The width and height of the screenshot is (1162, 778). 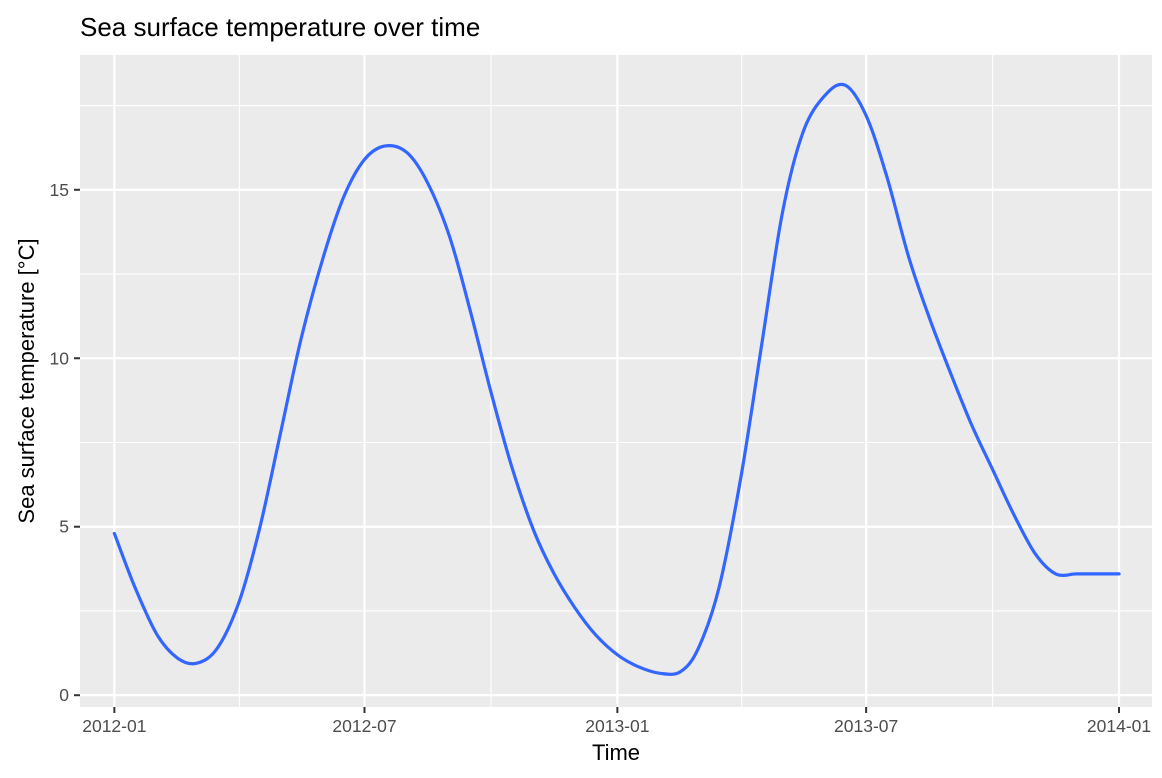 I want to click on y-tick-label: 0, so click(x=64, y=695).